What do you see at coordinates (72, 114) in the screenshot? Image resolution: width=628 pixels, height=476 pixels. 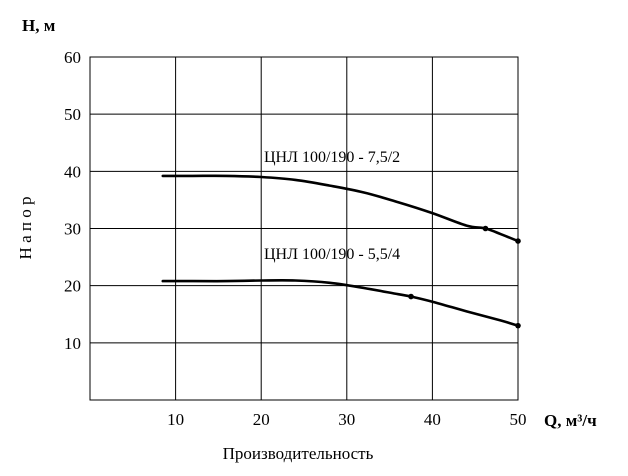 I see `y-tick-label: 50` at bounding box center [72, 114].